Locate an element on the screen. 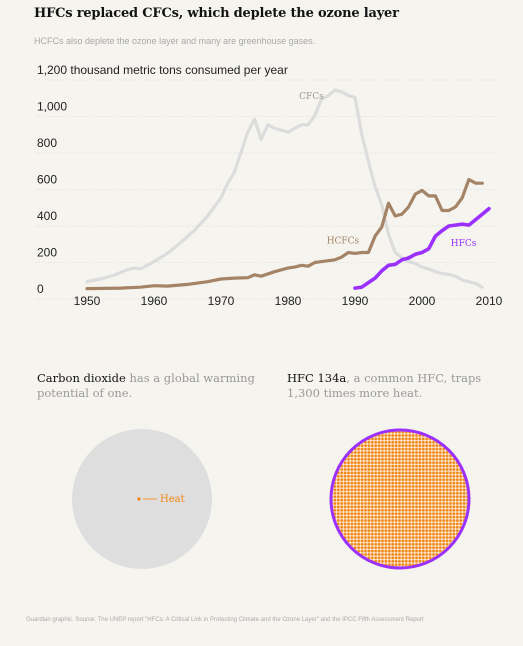 Image resolution: width=523 pixels, height=646 pixels. x-tick-label-2010: 2010 is located at coordinates (489, 301).